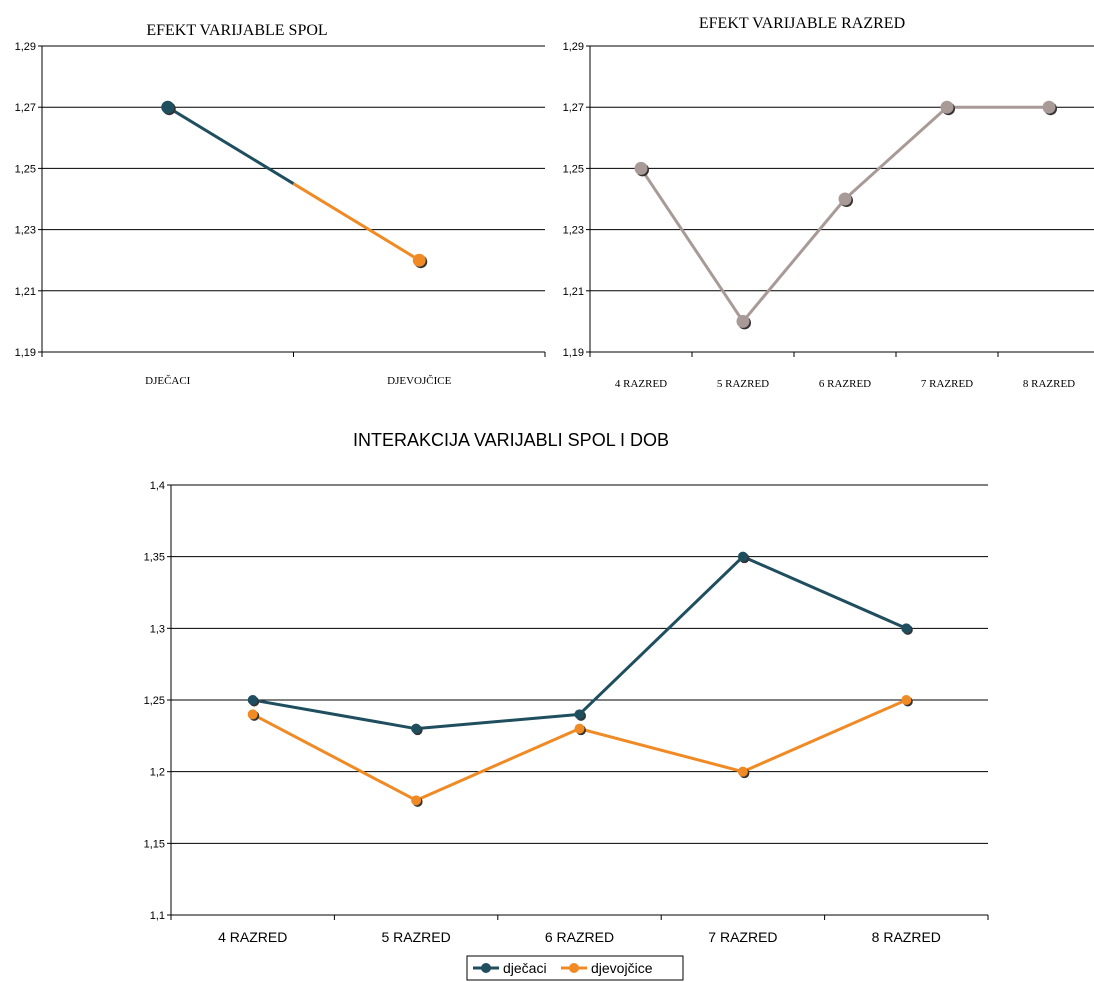  What do you see at coordinates (419, 381) in the screenshot?
I see `x-tick-label: DJEVOJČICE` at bounding box center [419, 381].